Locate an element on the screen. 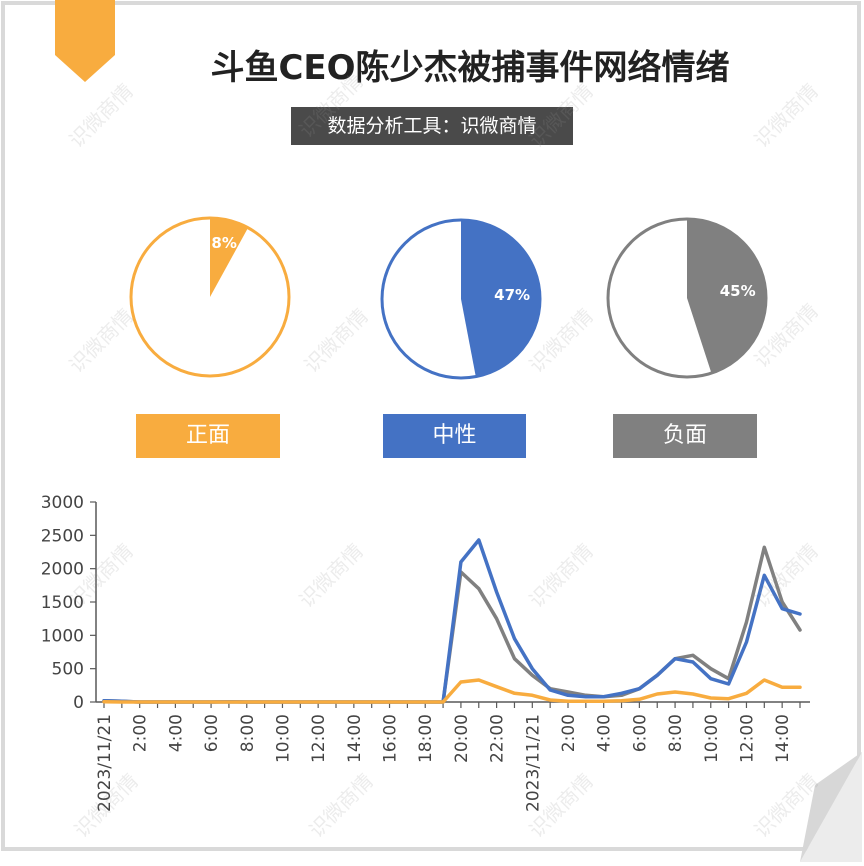  series-line is located at coordinates (452, 691).